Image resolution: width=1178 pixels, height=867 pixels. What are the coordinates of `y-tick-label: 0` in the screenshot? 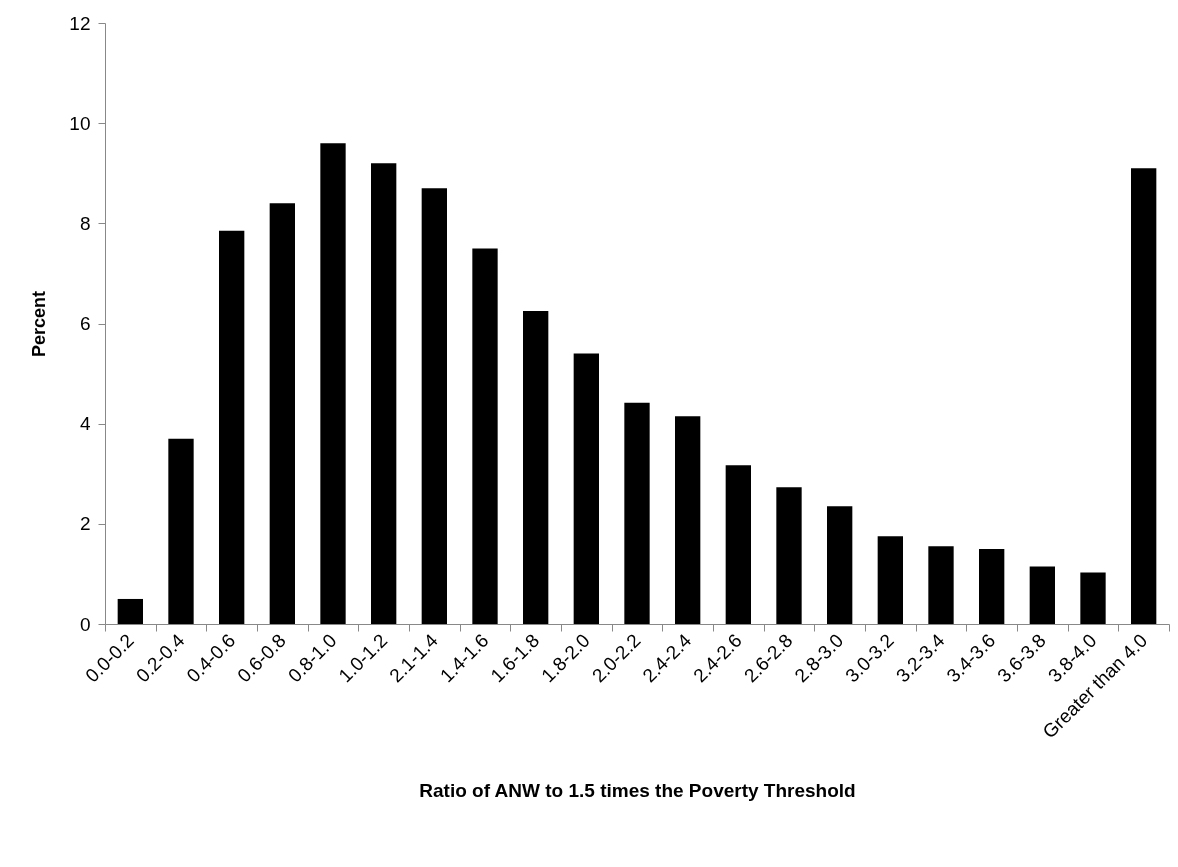 It's located at (85, 624).